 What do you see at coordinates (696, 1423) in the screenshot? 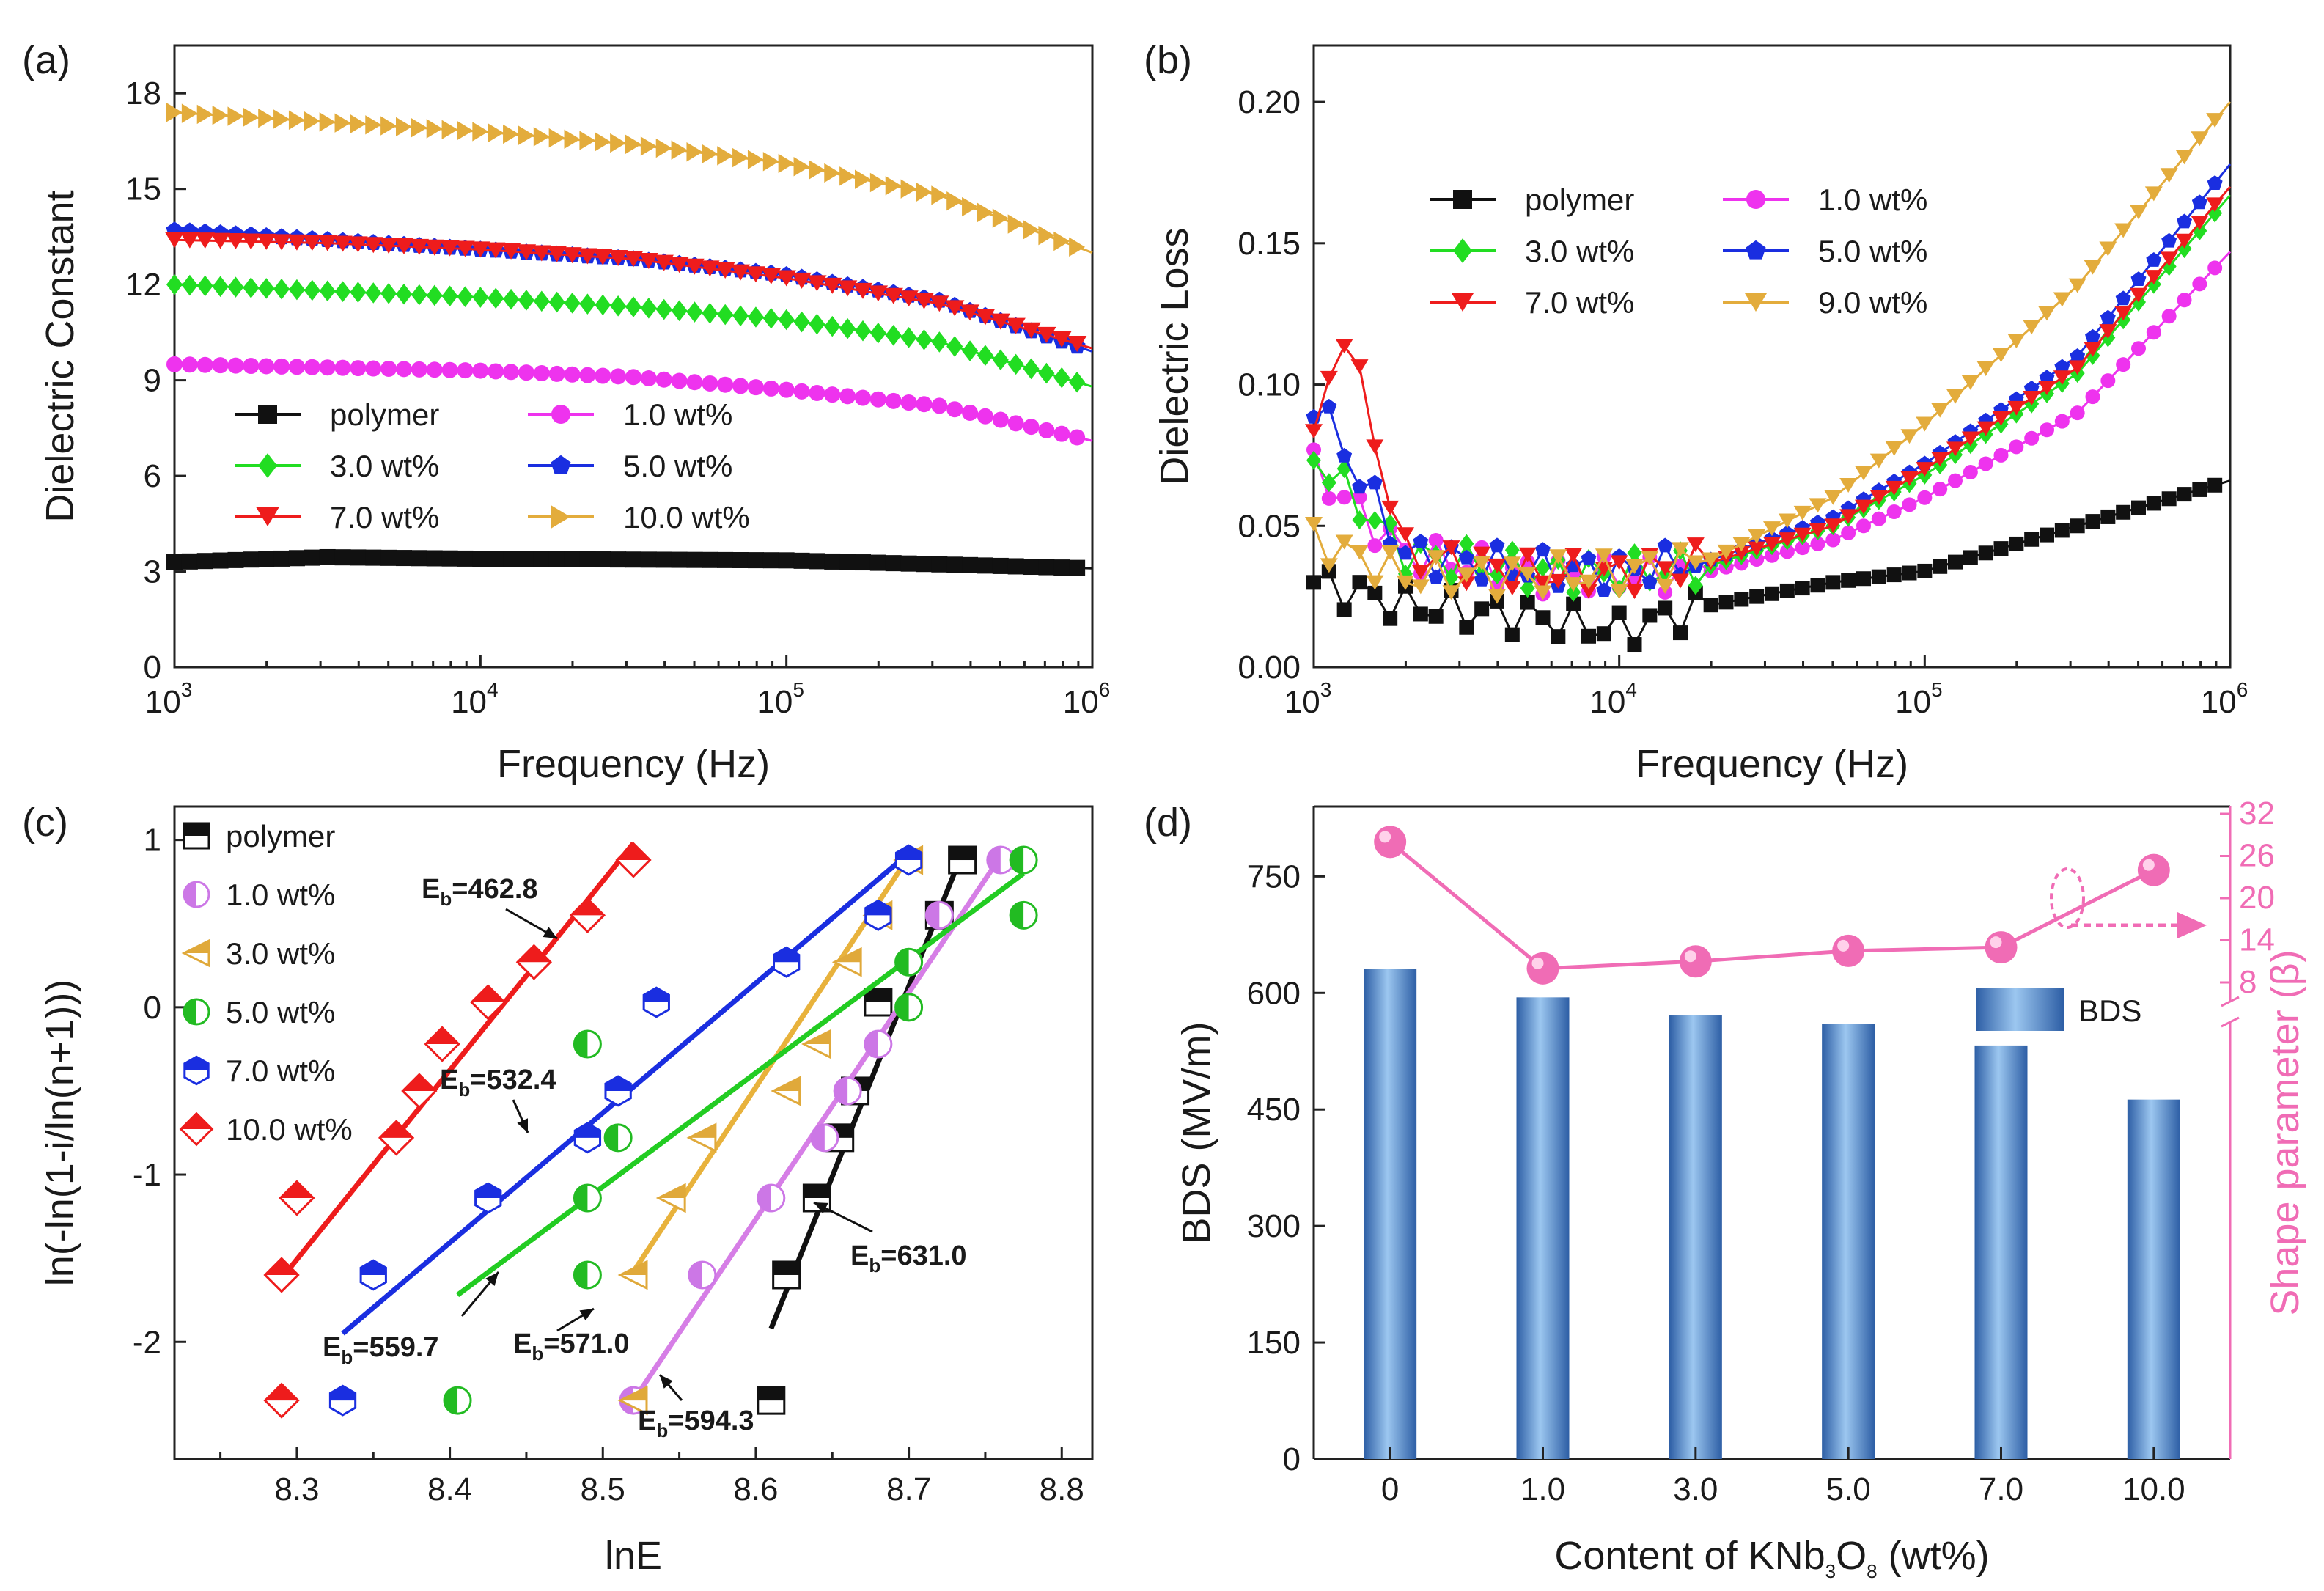
I see `annotation-text: Eb=594.3` at bounding box center [696, 1423].